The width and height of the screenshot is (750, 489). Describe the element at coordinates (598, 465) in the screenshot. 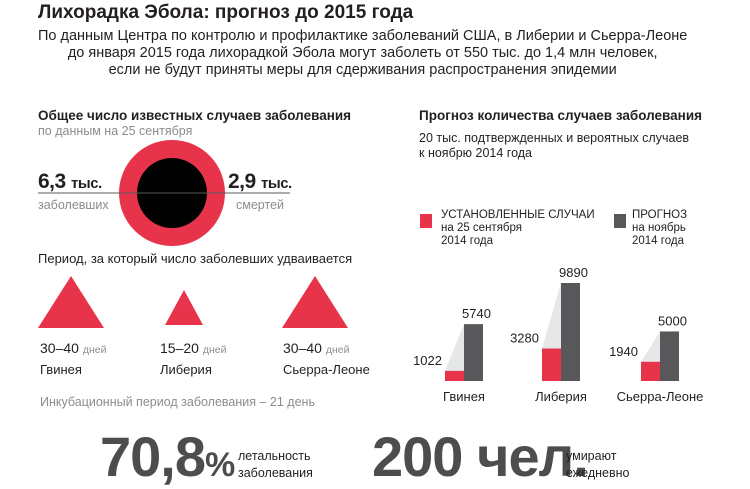

I see `daily-deaths-caption: умирают ежедневно` at that location.